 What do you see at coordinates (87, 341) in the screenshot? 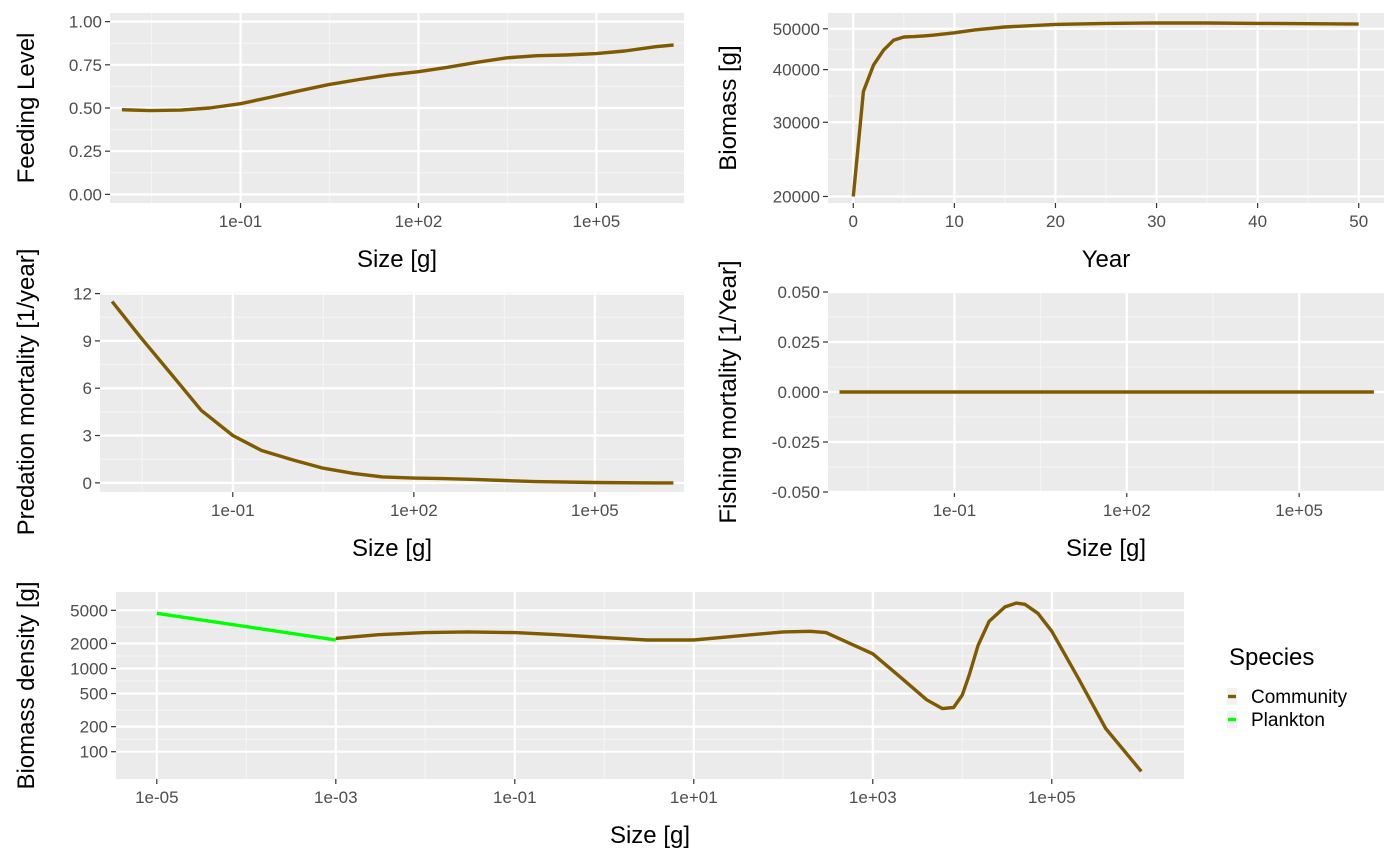
I see `y-tick-label: 9` at bounding box center [87, 341].